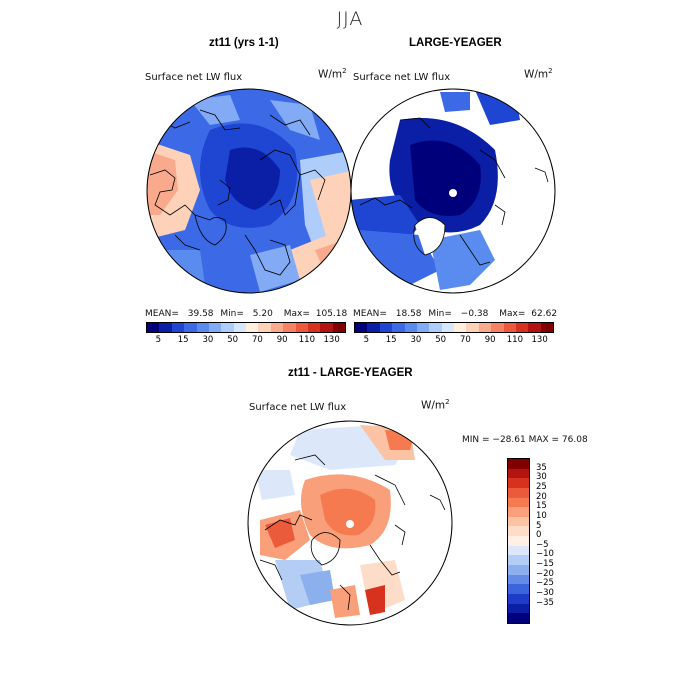  What do you see at coordinates (344, 71) in the screenshot?
I see `panel1-unit-exp: 2` at bounding box center [344, 71].